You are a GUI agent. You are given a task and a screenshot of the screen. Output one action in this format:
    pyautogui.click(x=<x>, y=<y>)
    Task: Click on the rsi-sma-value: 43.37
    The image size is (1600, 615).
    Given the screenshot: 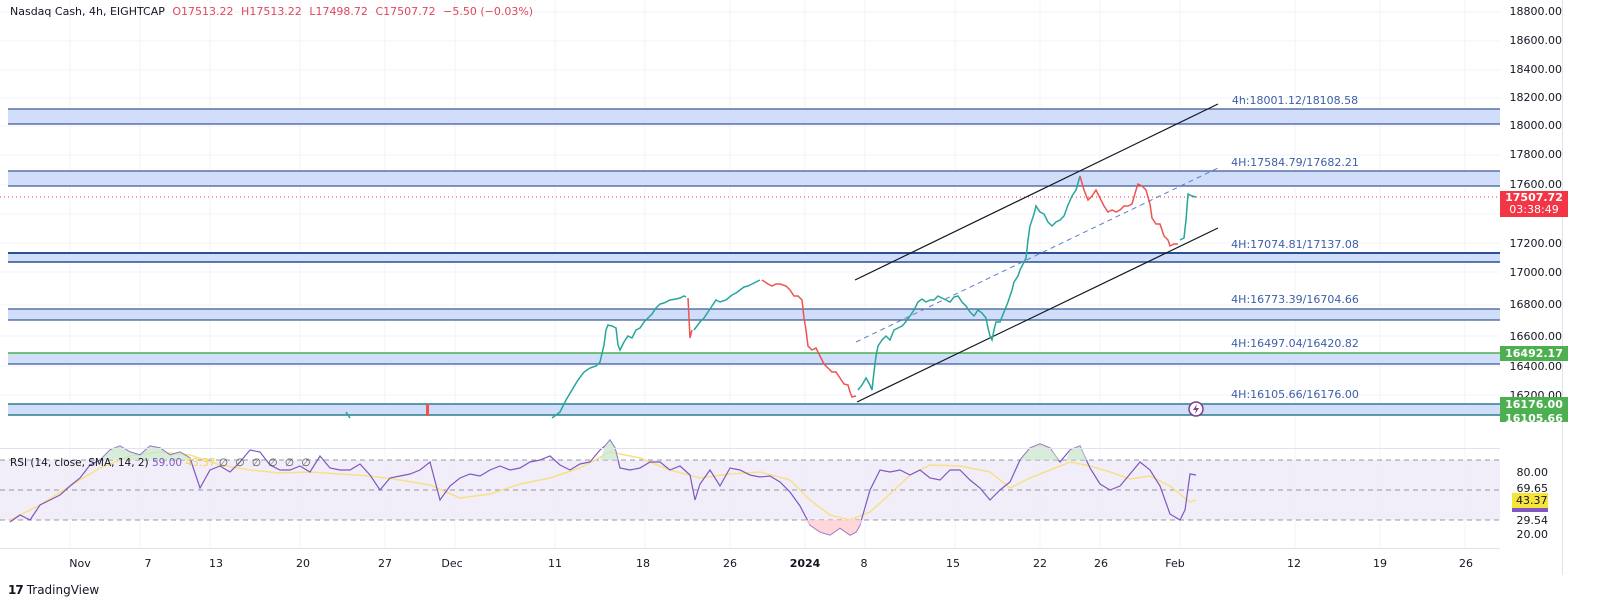 What is the action you would take?
    pyautogui.click(x=200, y=463)
    